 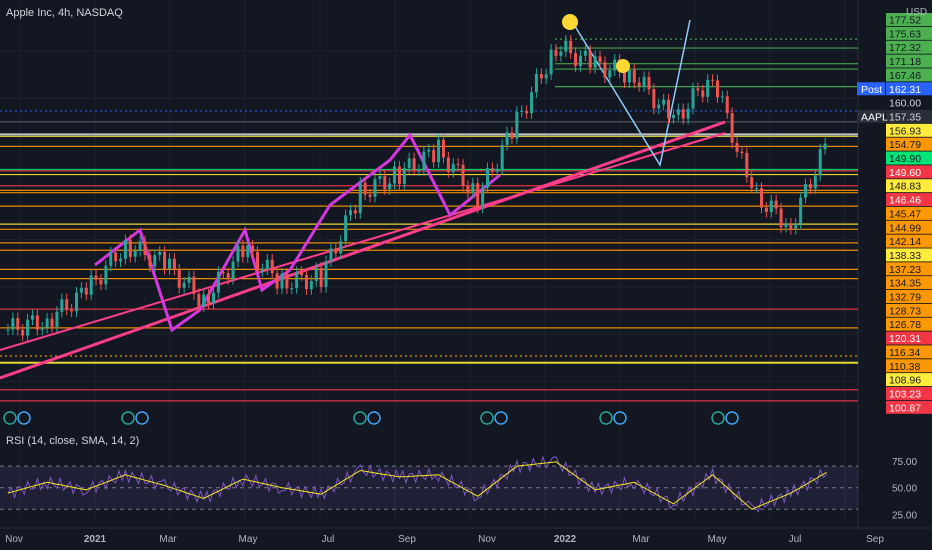 What do you see at coordinates (904, 489) in the screenshot?
I see `rsi-tick-label: 50.00` at bounding box center [904, 489].